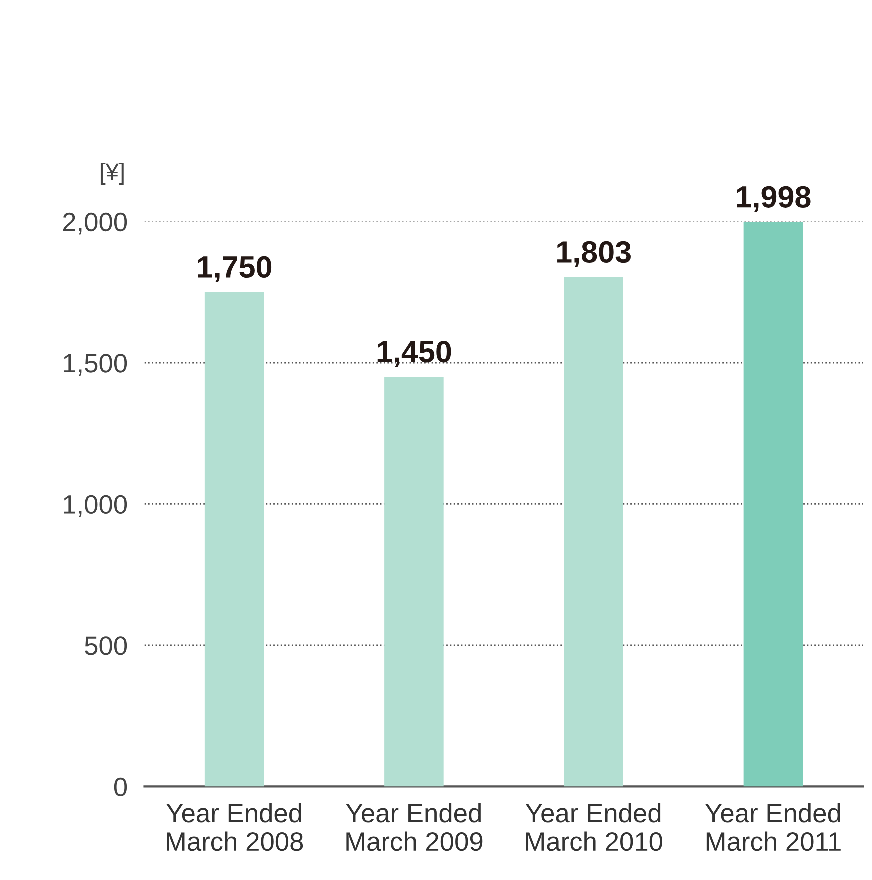  What do you see at coordinates (773, 827) in the screenshot?
I see `x-tick-label: Year Ended March 2011` at bounding box center [773, 827].